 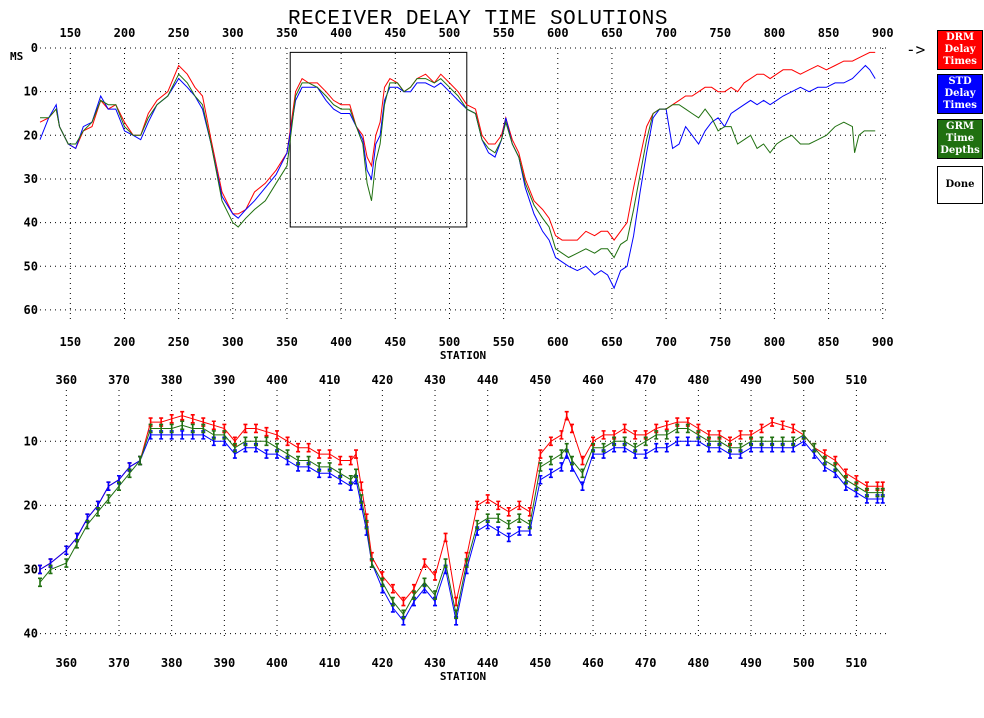 I want to click on x-axis-label: STATION, so click(x=463, y=355).